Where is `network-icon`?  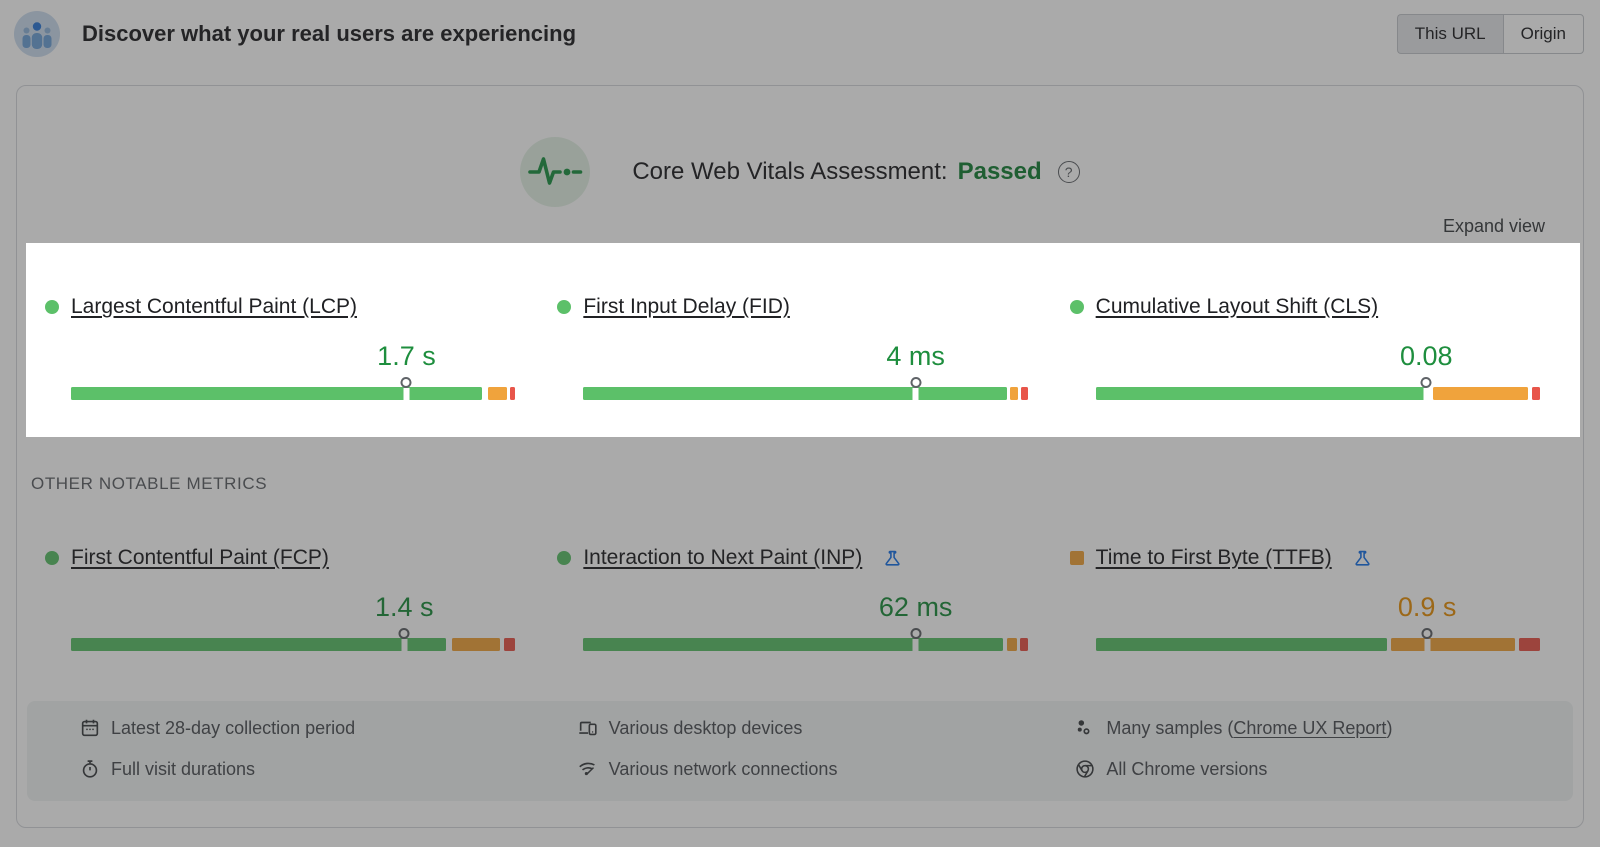 network-icon is located at coordinates (588, 769).